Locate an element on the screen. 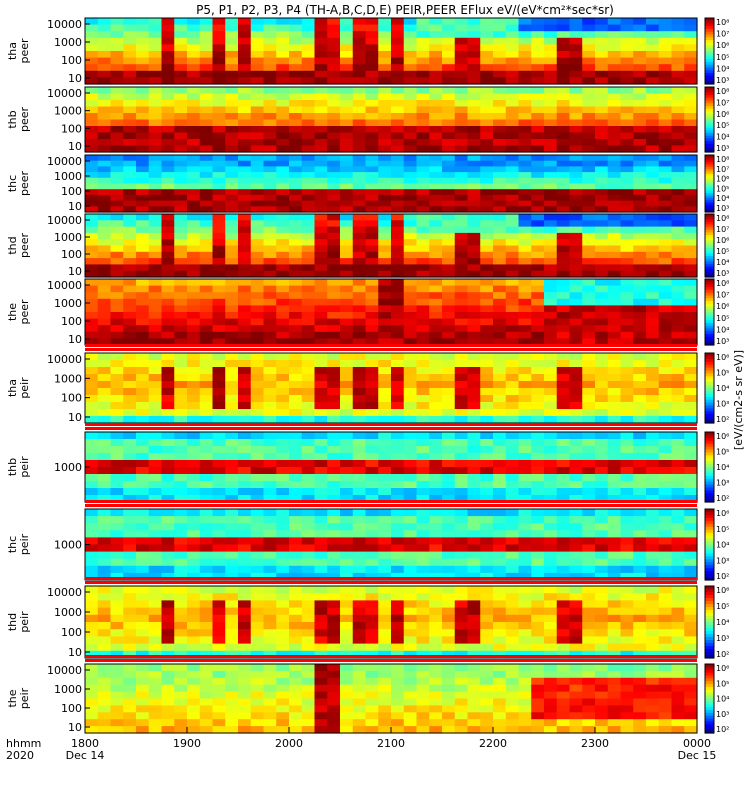 This screenshot has height=800, width=750. probe-label: tha is located at coordinates (12, 388).